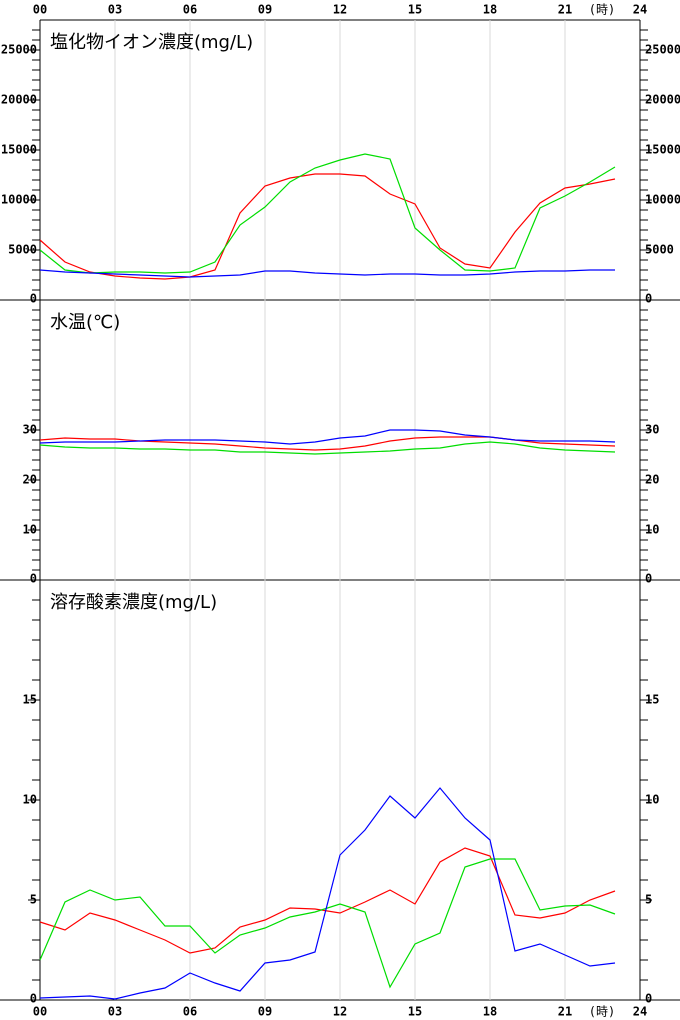 The height and width of the screenshot is (1020, 680). Describe the element at coordinates (133, 602) in the screenshot. I see `panel-title: 溶存酸素濃度(mg/L)` at that location.